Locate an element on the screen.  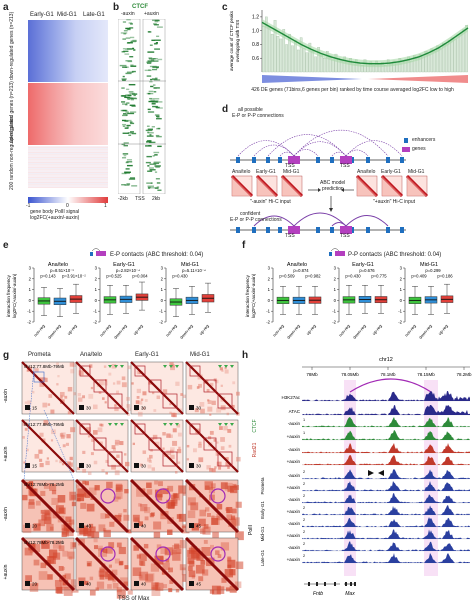
exon is located at coordinates (335, 584).